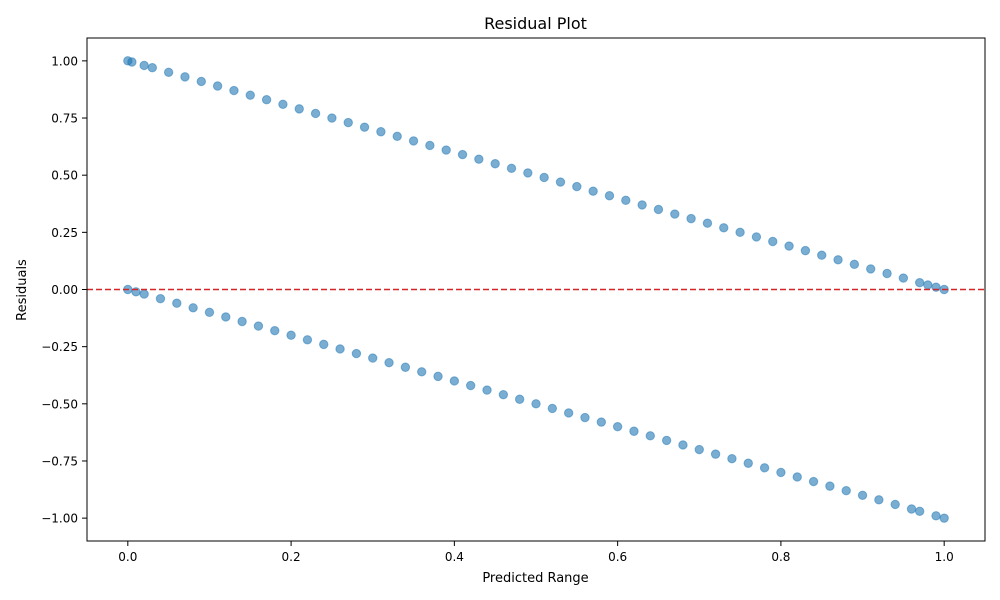 The height and width of the screenshot is (600, 1000). What do you see at coordinates (127, 557) in the screenshot?
I see `x-tick-label: 0.0` at bounding box center [127, 557].